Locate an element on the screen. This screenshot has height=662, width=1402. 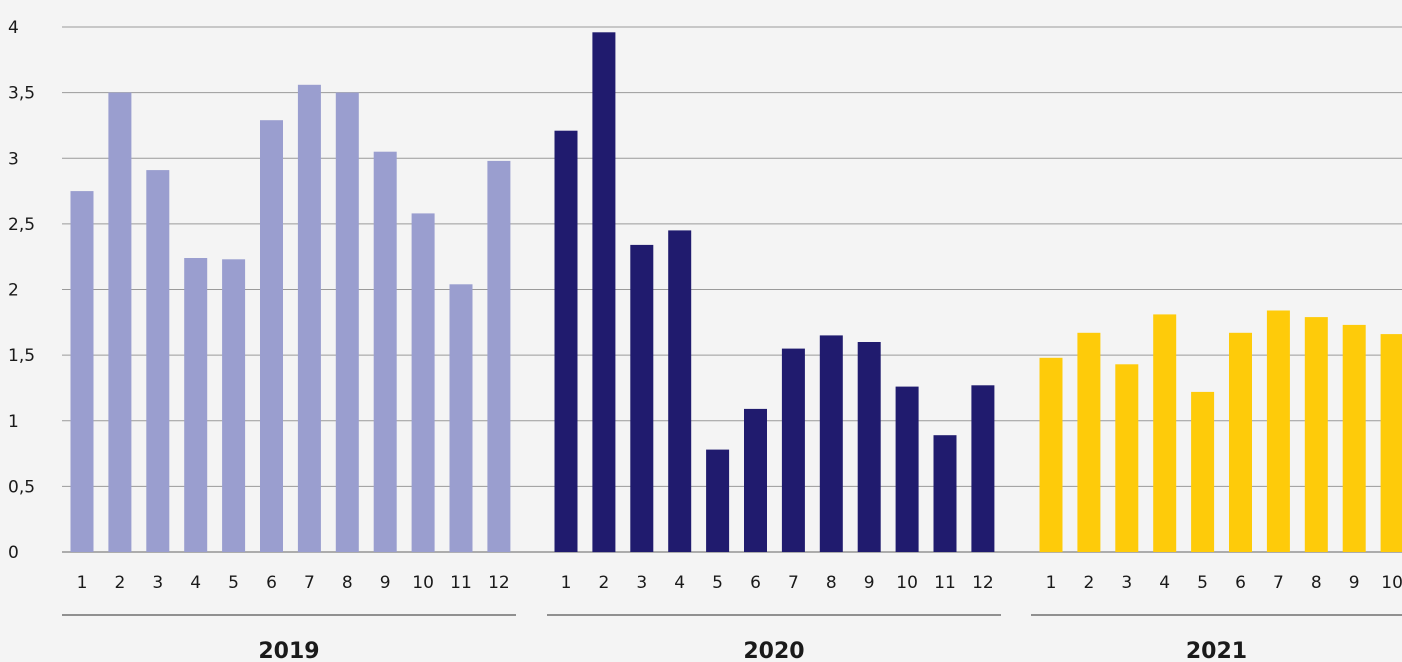
y-tick-label: 1,5 is located at coordinates (21, 356).